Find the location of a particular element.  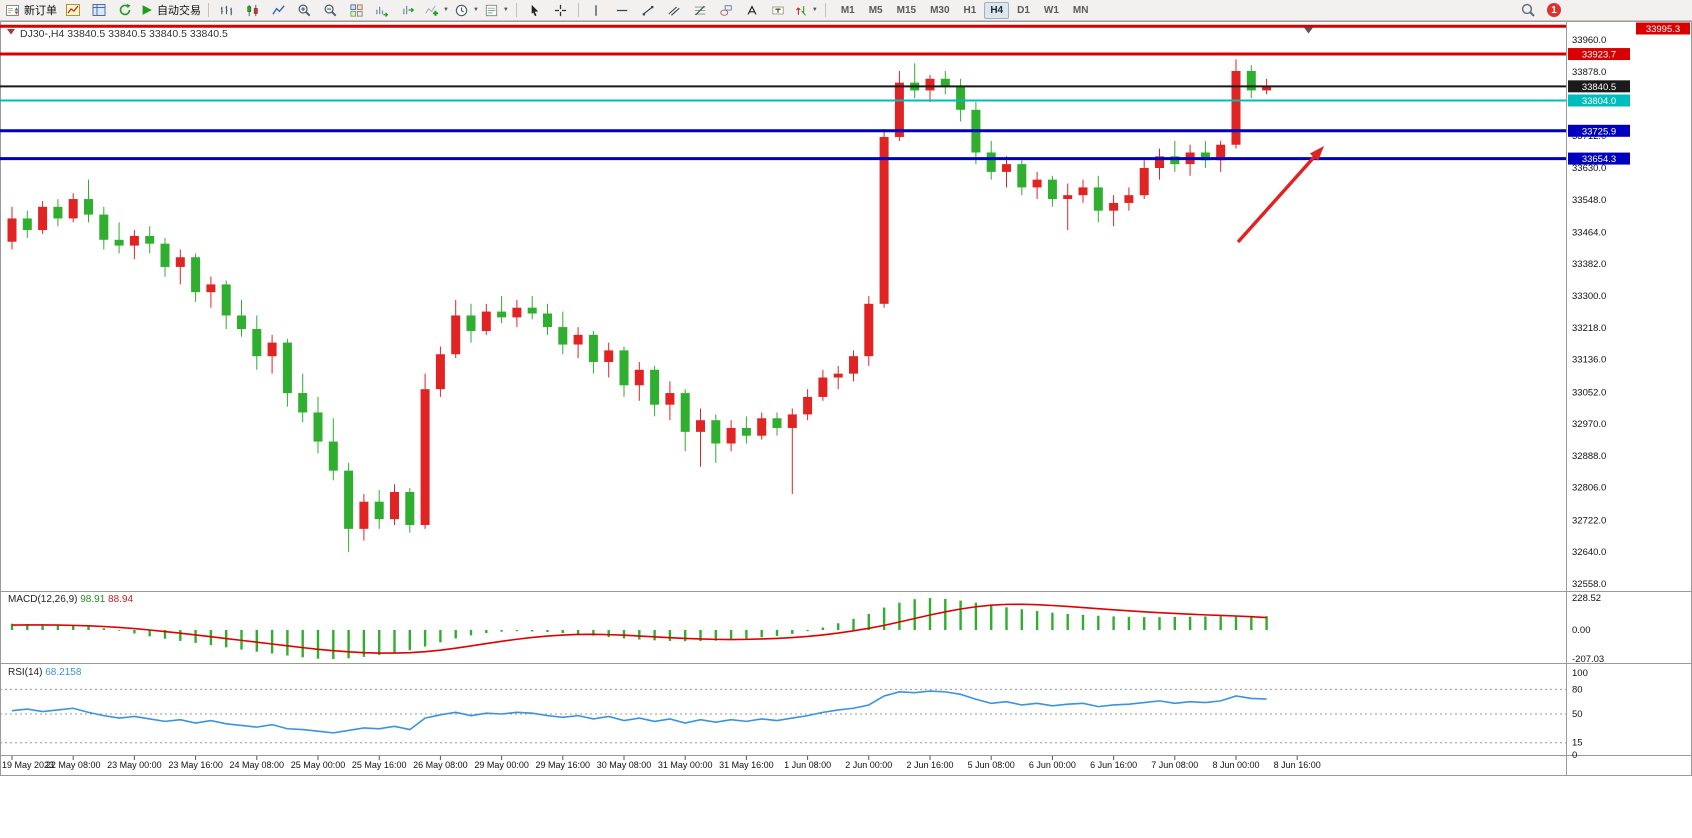

notification-badge: 1 is located at coordinates (1554, 10).